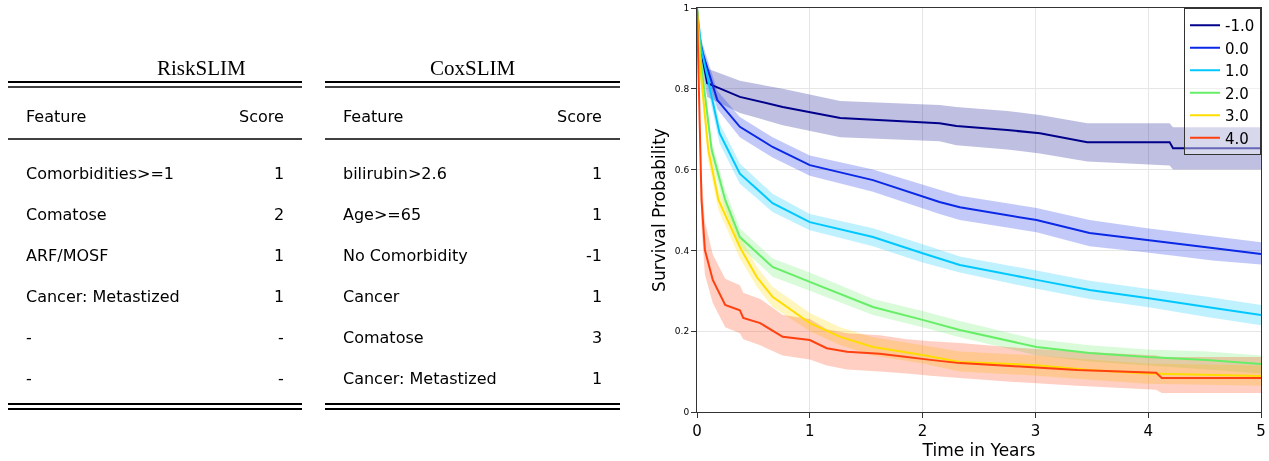 The height and width of the screenshot is (461, 1269). What do you see at coordinates (1237, 93) in the screenshot?
I see `legend-label: 2.0` at bounding box center [1237, 93].